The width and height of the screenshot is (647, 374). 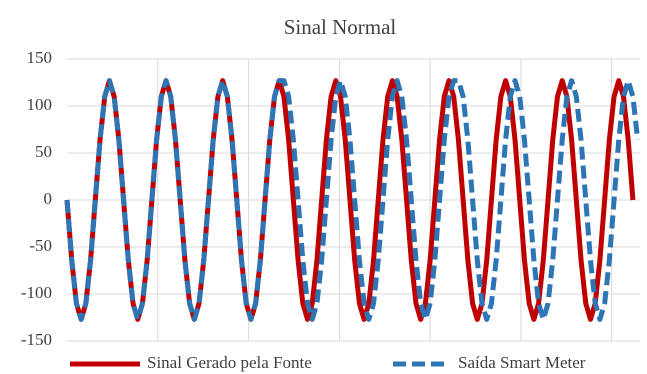 What do you see at coordinates (48, 198) in the screenshot?
I see `y-tick-label: 0` at bounding box center [48, 198].